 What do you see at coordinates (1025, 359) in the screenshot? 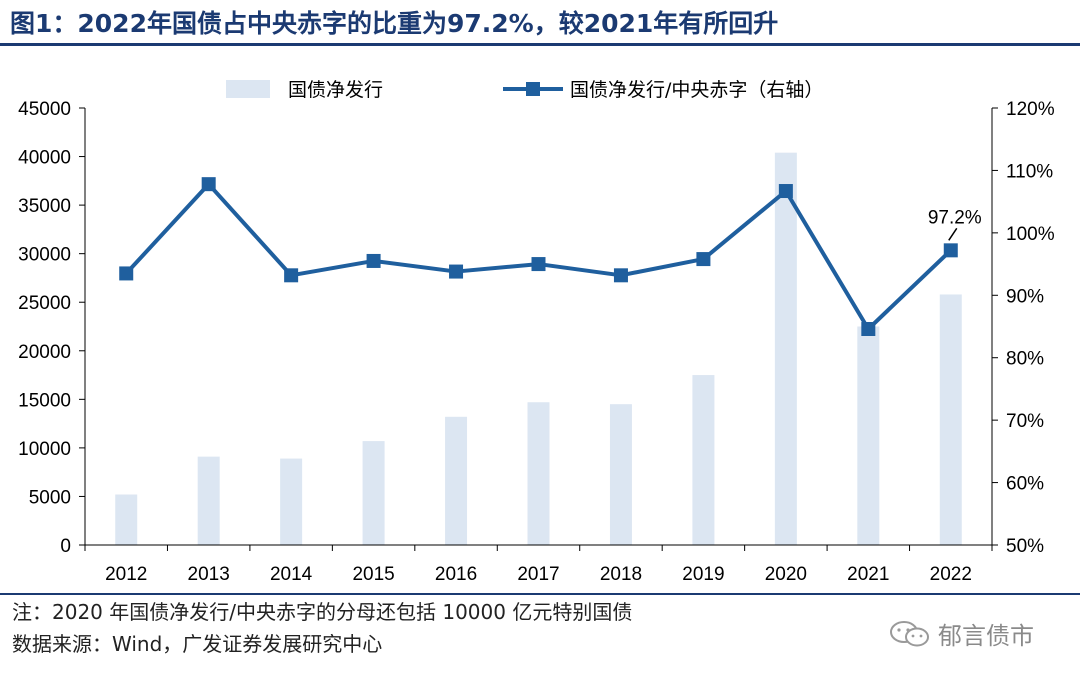
I see `y-right-tick-label: 80%` at bounding box center [1025, 359].